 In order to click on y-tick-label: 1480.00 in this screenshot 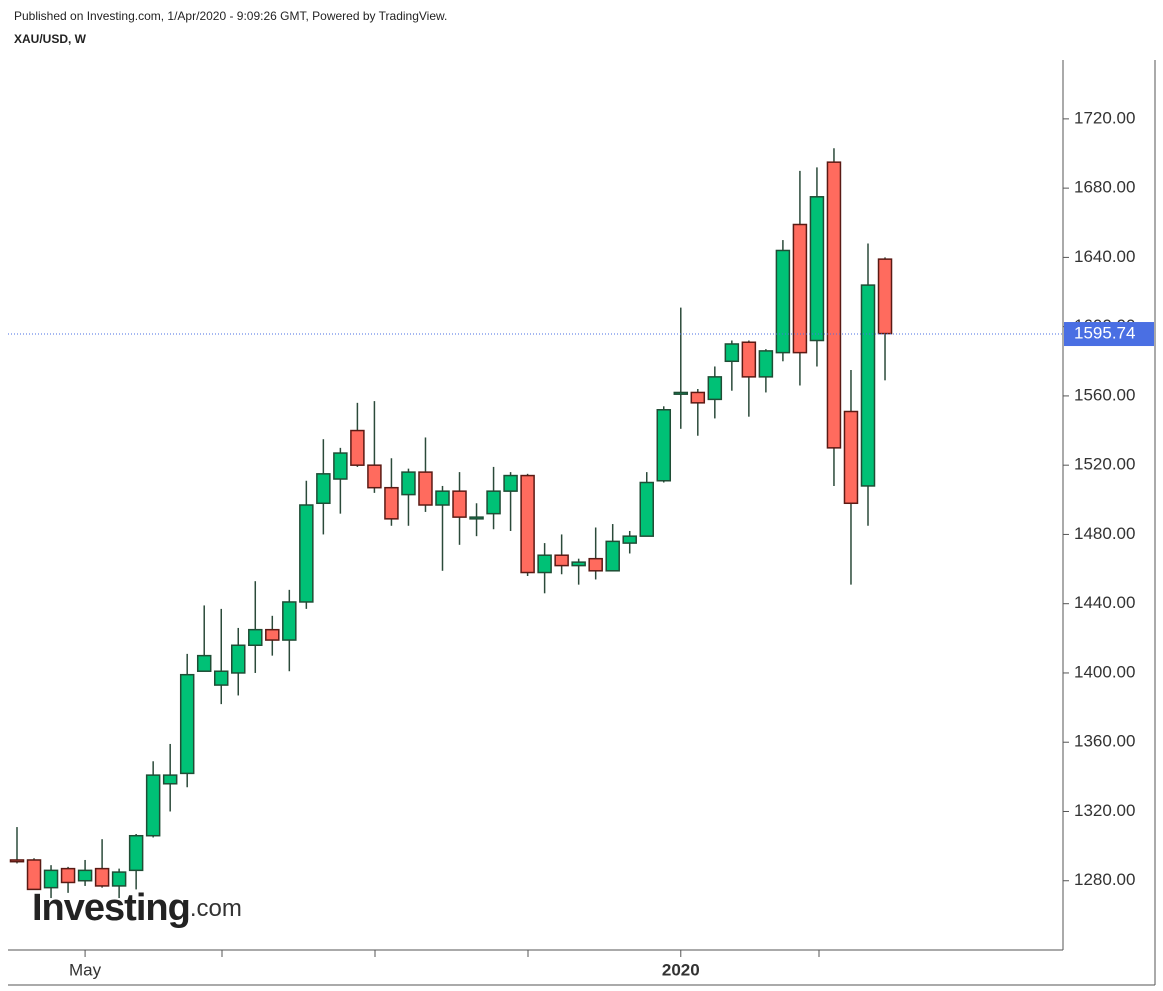, I will do `click(1104, 533)`.